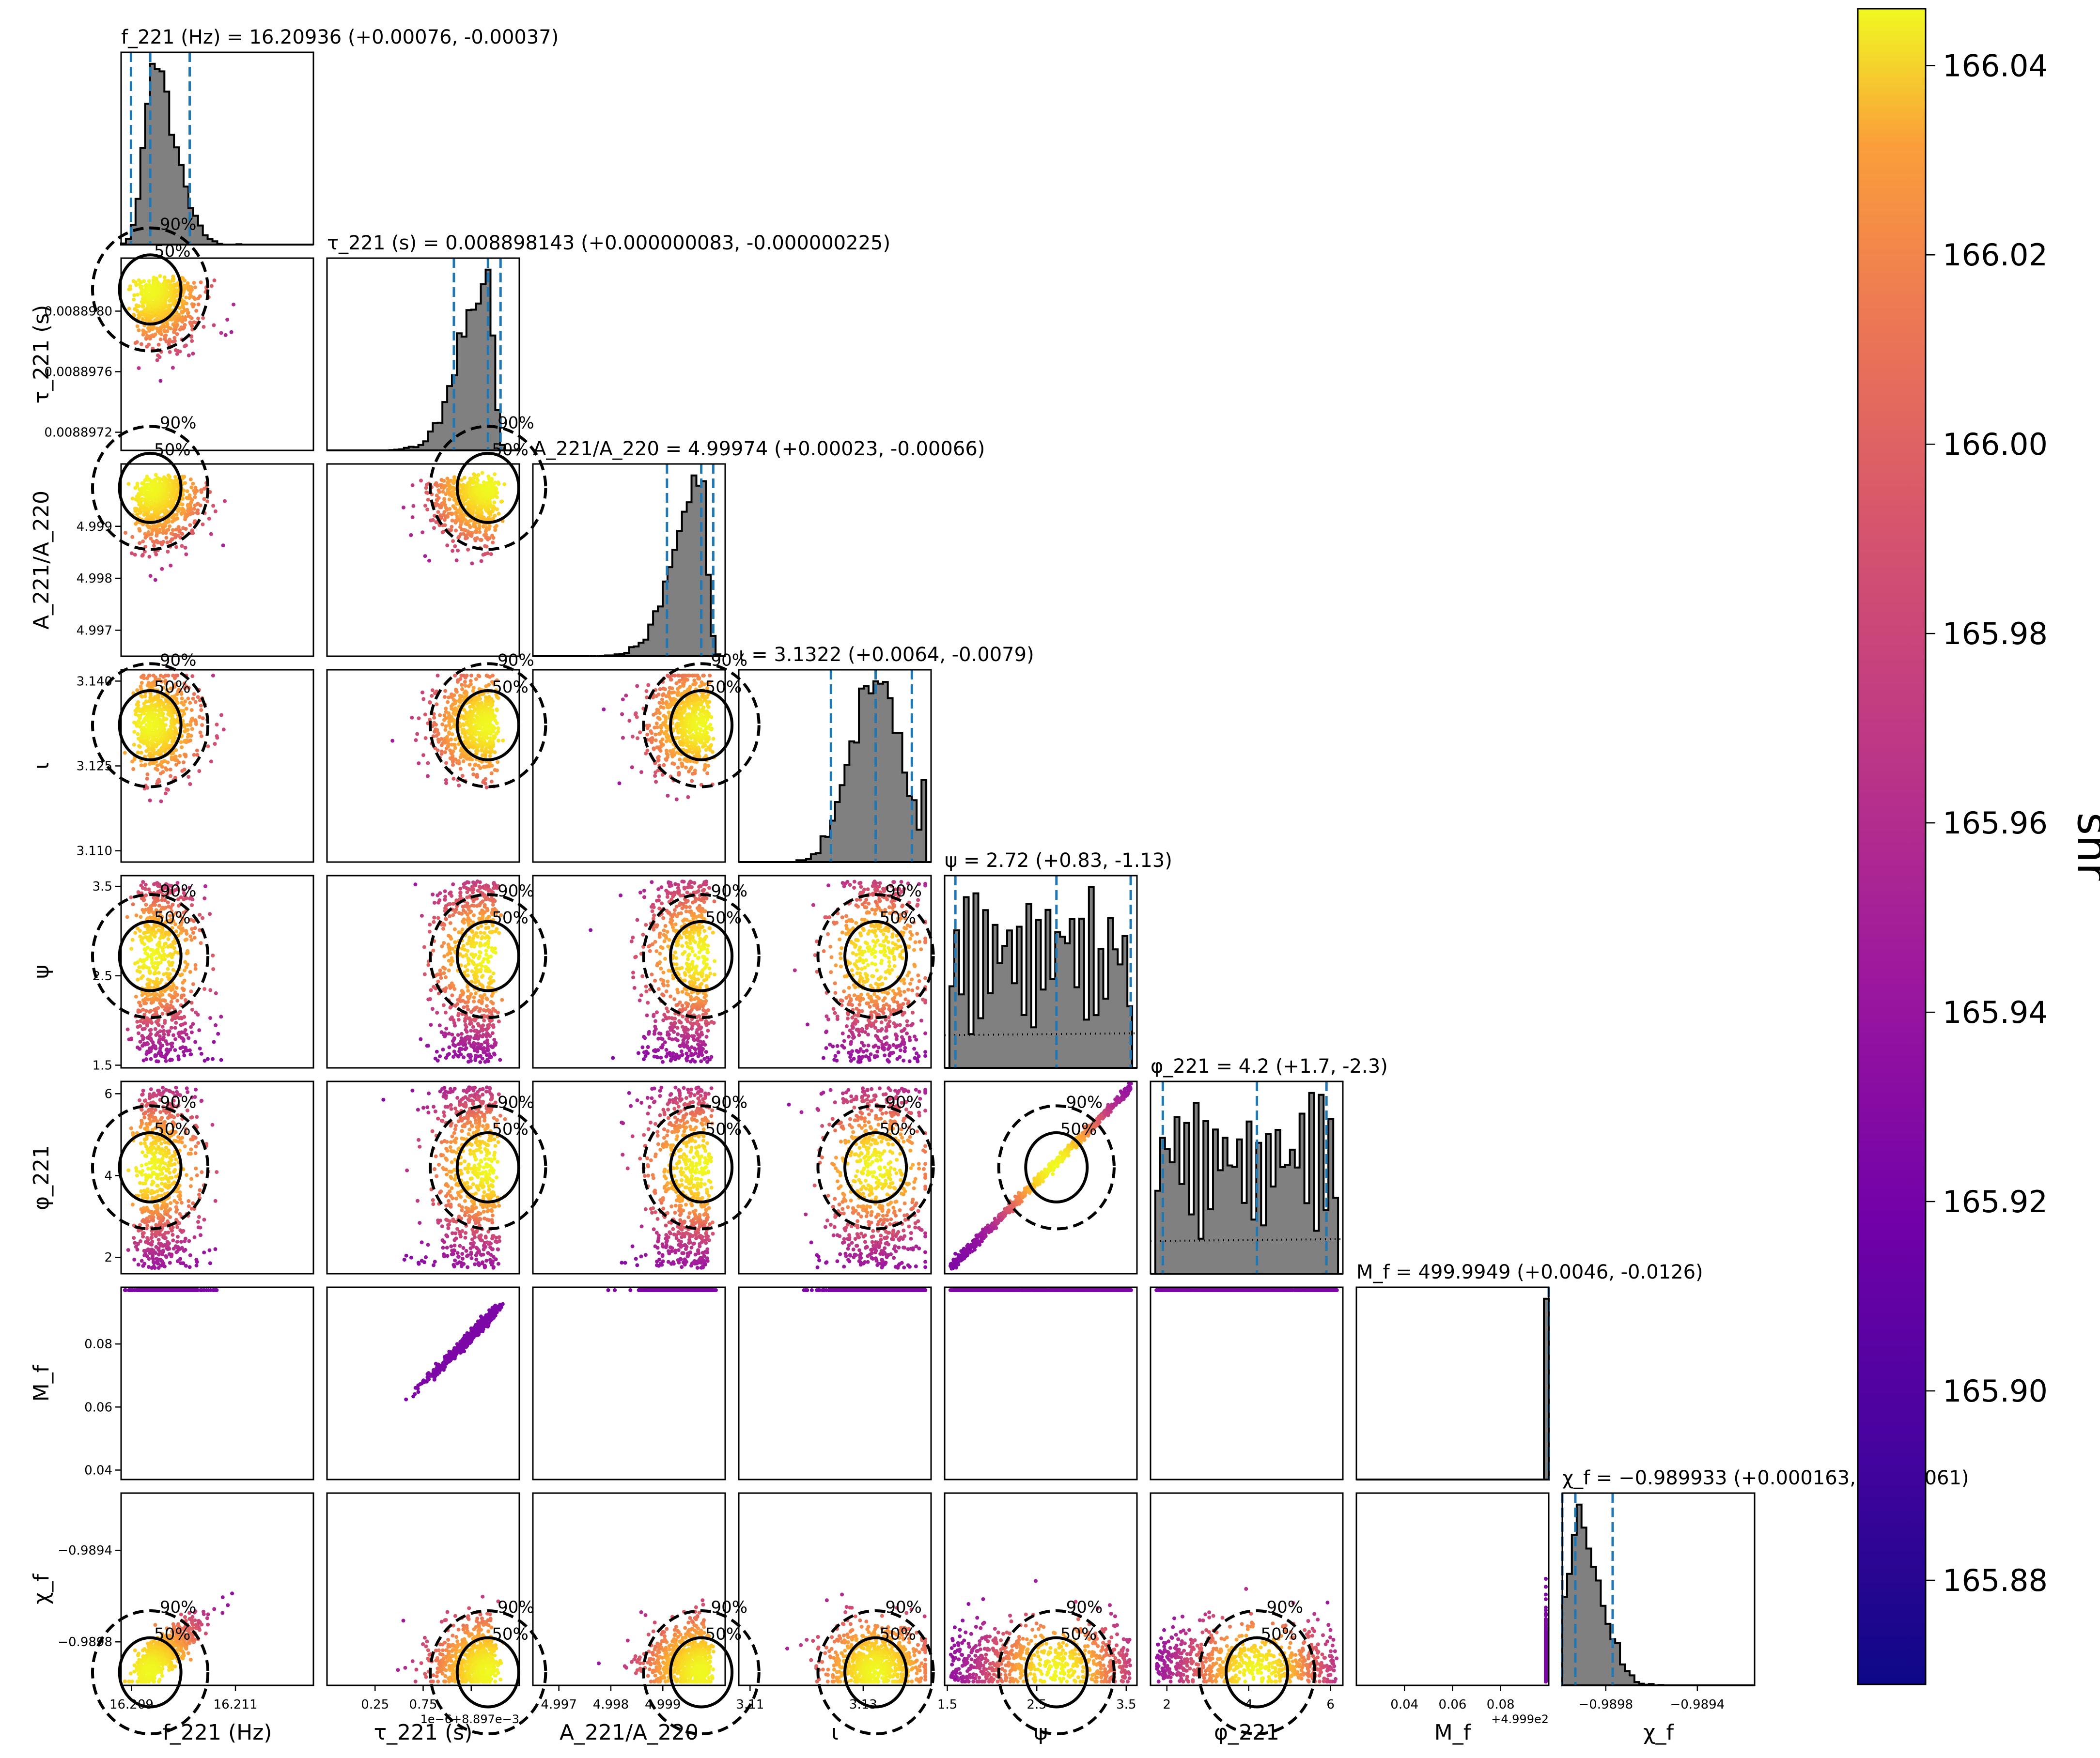  Describe the element at coordinates (836, 972) in the screenshot. I see `scatter-panel-iota-vs-psi: 50%90%` at that location.